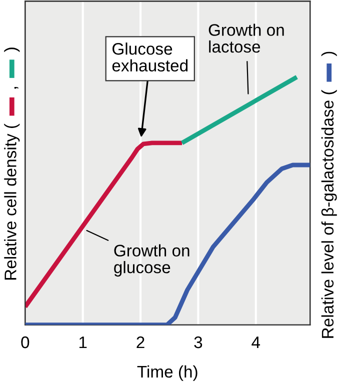 The height and width of the screenshot is (390, 340). Describe the element at coordinates (83, 342) in the screenshot. I see `x-tick-label: 1` at that location.